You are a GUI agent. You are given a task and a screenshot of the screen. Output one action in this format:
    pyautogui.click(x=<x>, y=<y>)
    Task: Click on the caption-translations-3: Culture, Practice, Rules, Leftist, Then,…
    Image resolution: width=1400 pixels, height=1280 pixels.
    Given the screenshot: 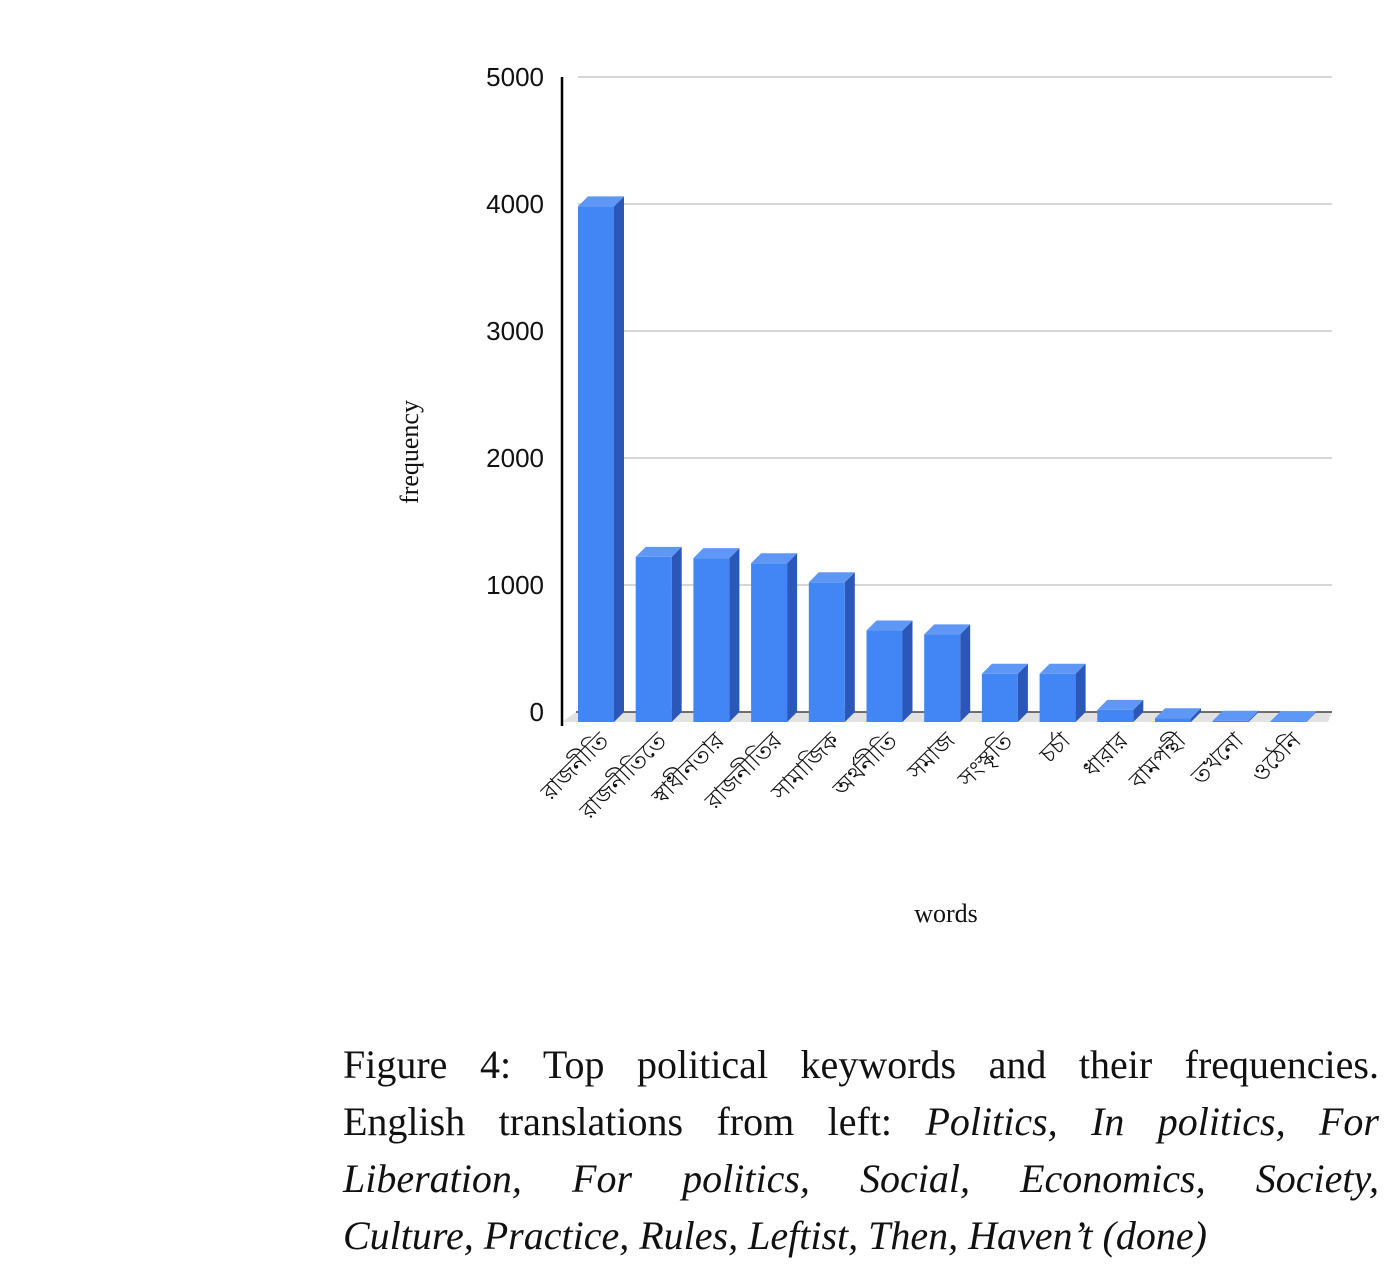 What is the action you would take?
    pyautogui.click(x=775, y=1235)
    